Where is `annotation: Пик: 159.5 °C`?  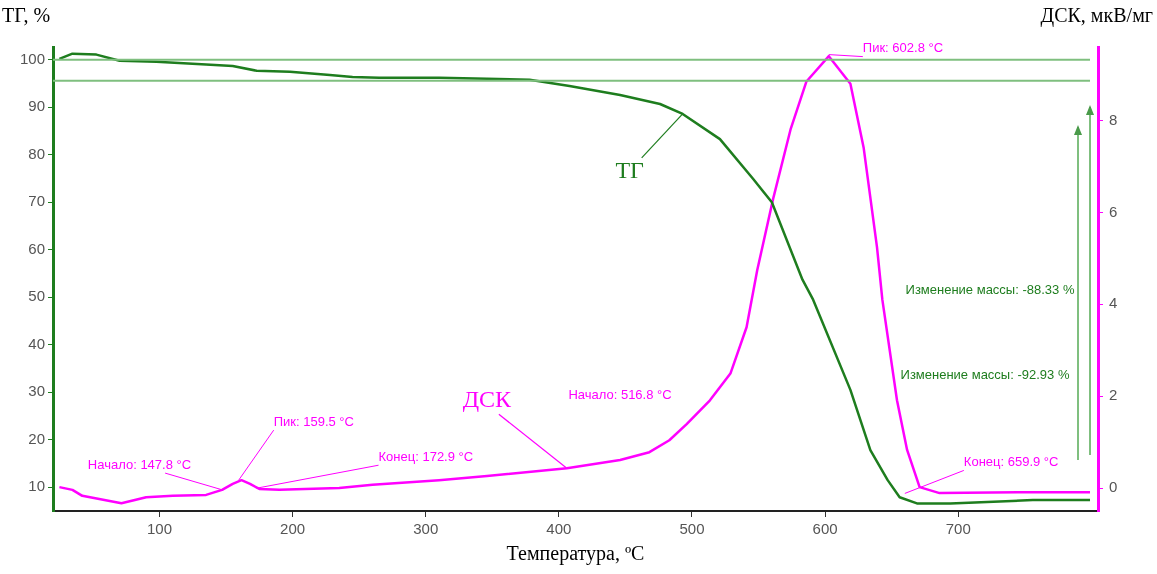 annotation: Пик: 159.5 °C is located at coordinates (313, 421).